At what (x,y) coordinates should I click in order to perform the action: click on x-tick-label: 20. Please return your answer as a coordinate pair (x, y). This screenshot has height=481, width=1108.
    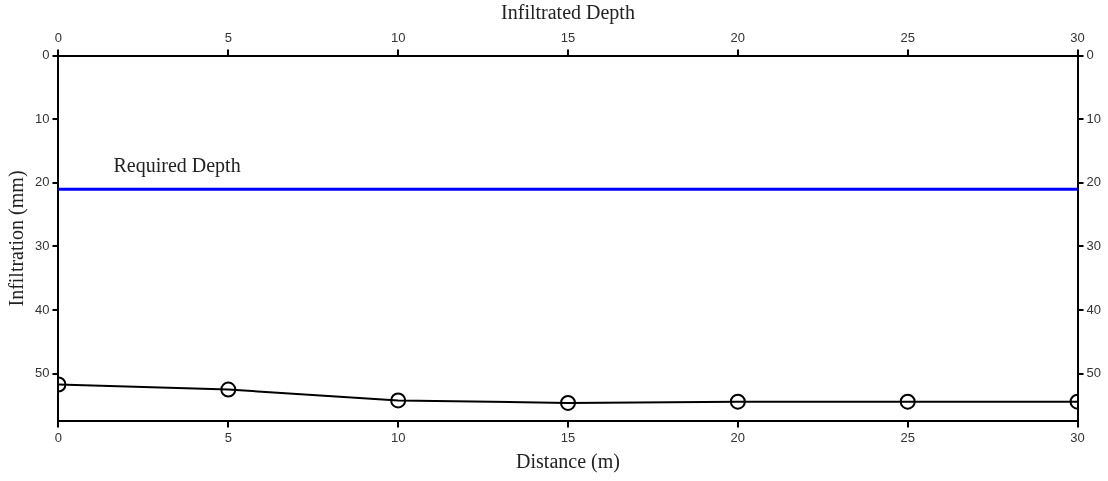
    Looking at the image, I should click on (738, 437).